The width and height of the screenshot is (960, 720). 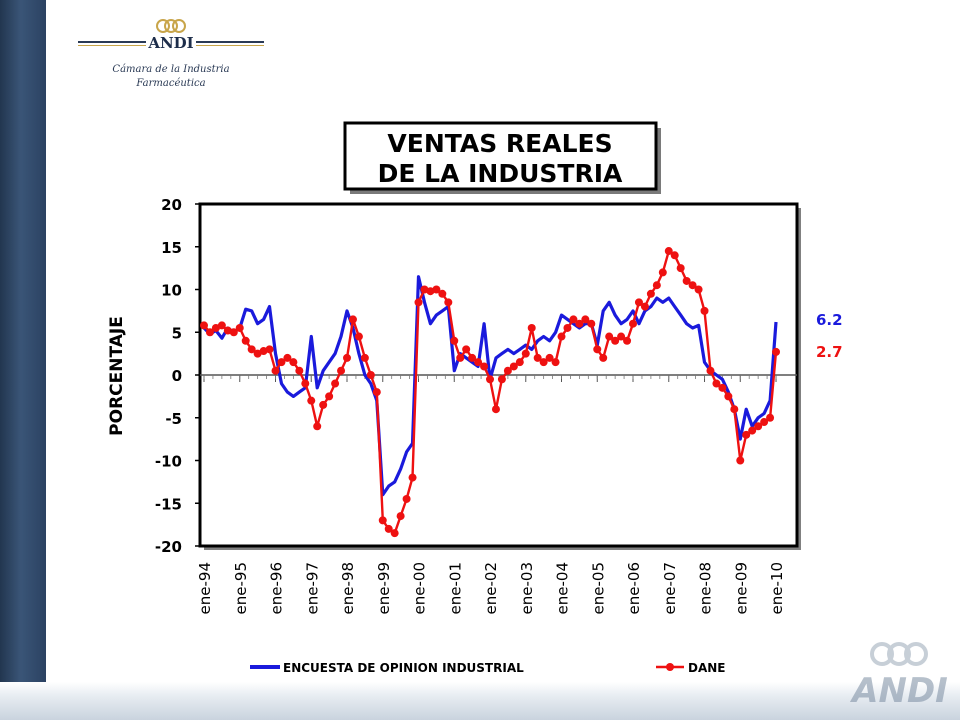 I want to click on x-tick-label: ene-95, so click(x=241, y=588).